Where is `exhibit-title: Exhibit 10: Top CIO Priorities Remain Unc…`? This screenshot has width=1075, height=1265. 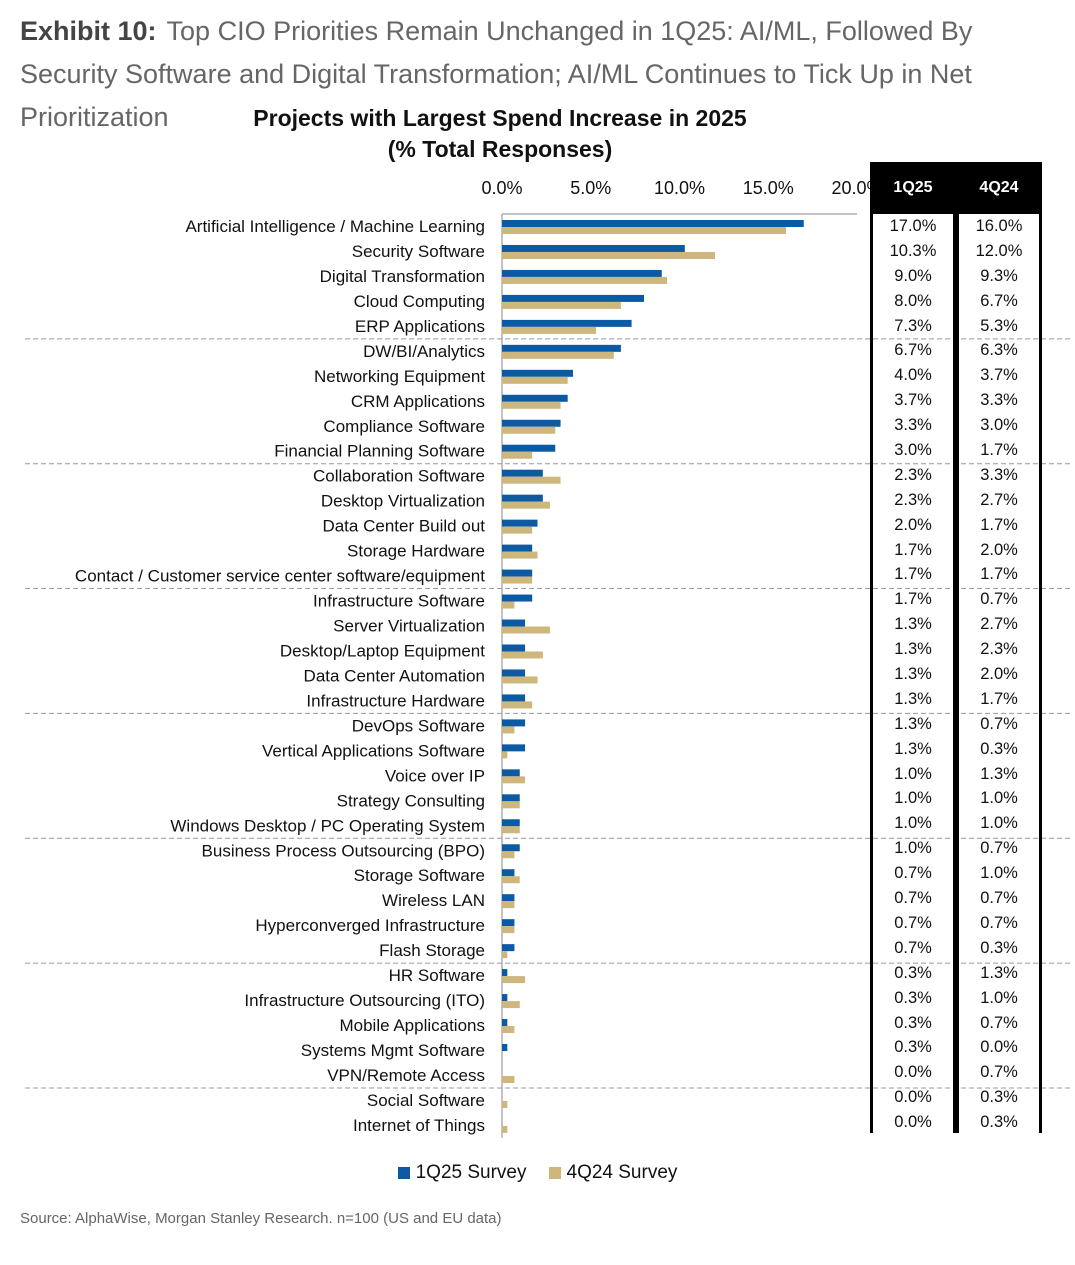 exhibit-title: Exhibit 10: Top CIO Priorities Remain Unc… is located at coordinates (545, 74).